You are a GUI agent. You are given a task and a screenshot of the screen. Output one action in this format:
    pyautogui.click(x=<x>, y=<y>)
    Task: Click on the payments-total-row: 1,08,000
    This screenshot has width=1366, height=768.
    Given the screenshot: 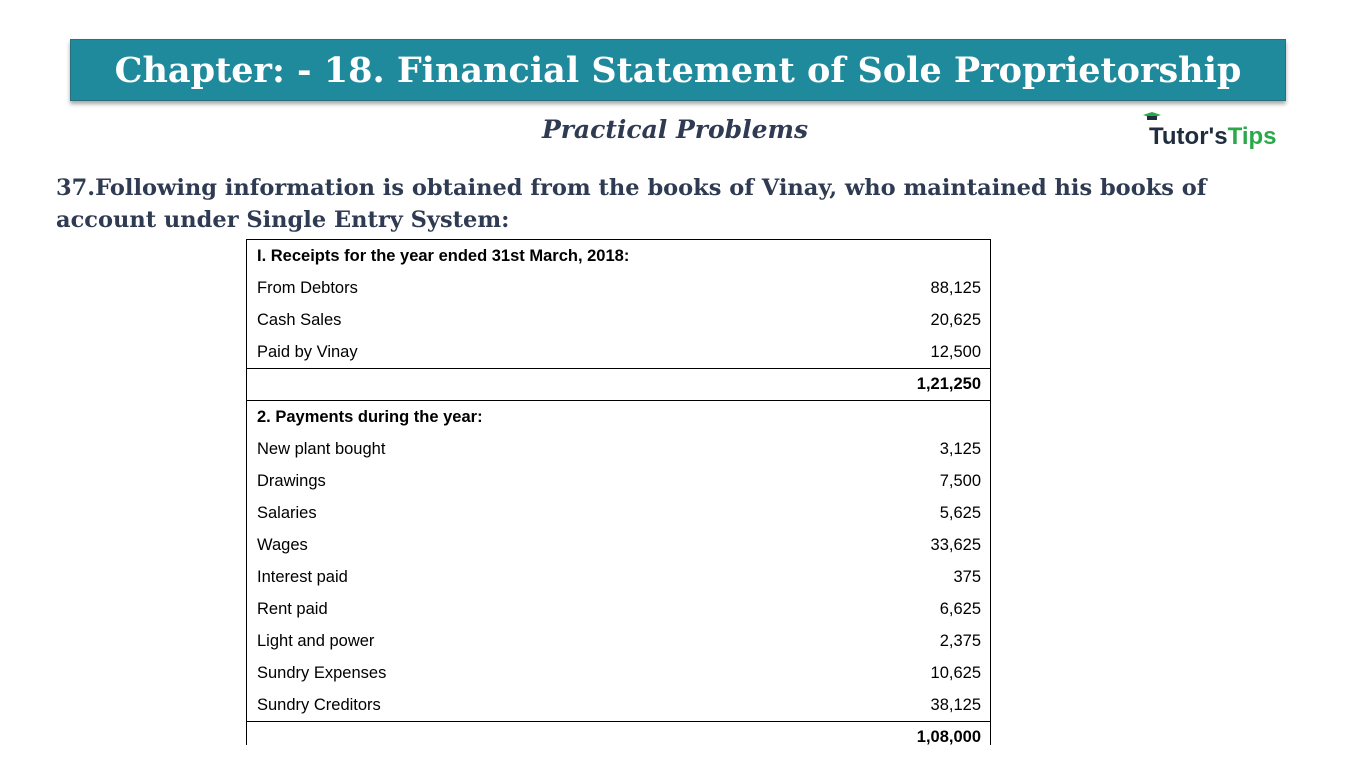 What is the action you would take?
    pyautogui.click(x=618, y=733)
    